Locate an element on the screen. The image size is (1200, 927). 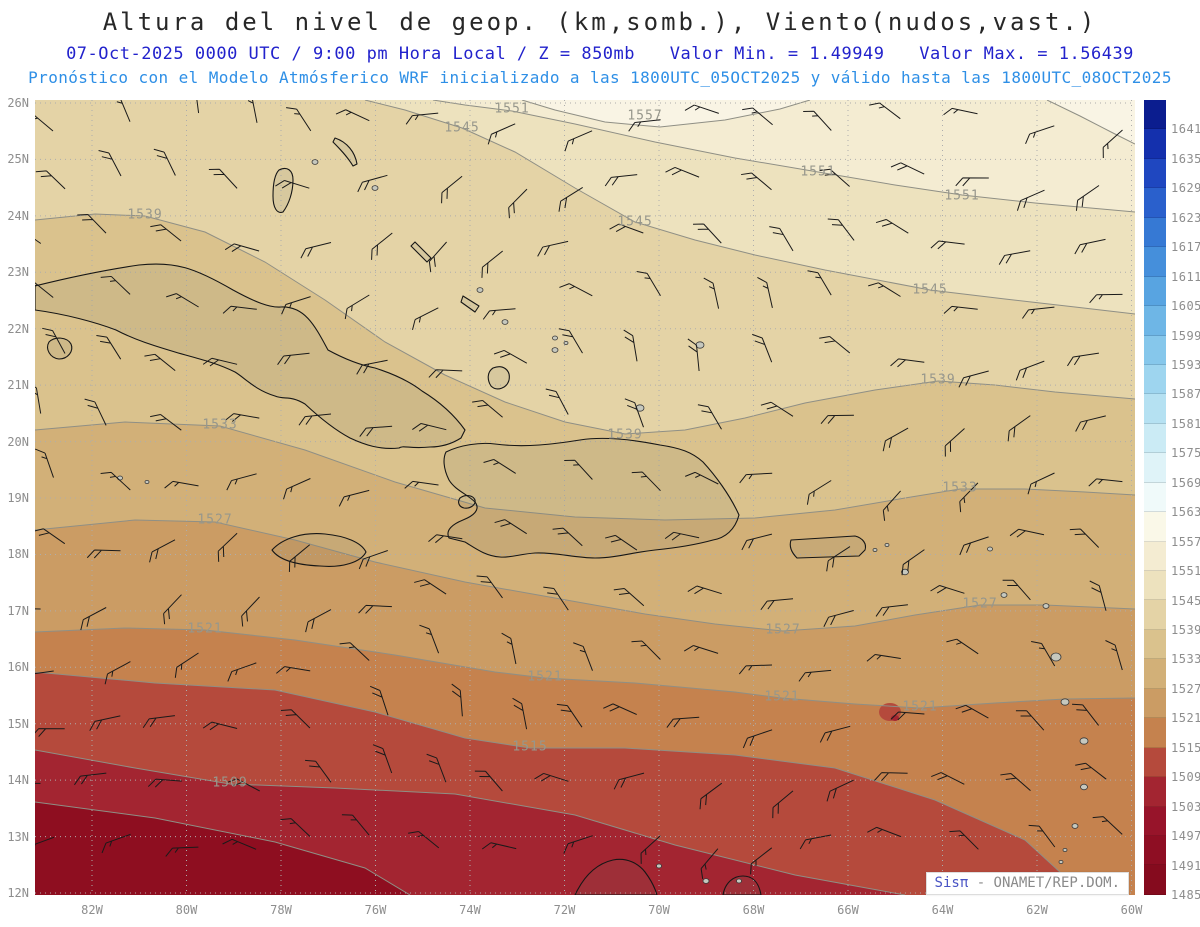
colorbar-tick-label: 1503 is located at coordinates (1185, 806).